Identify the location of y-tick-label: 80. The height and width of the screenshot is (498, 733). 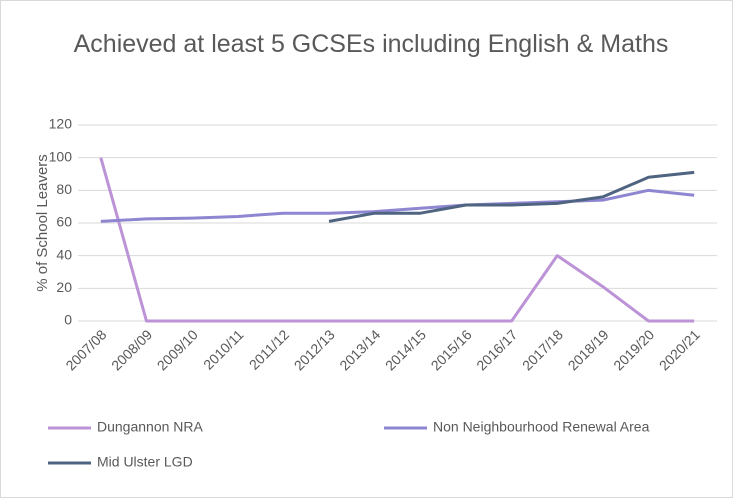
(64, 189).